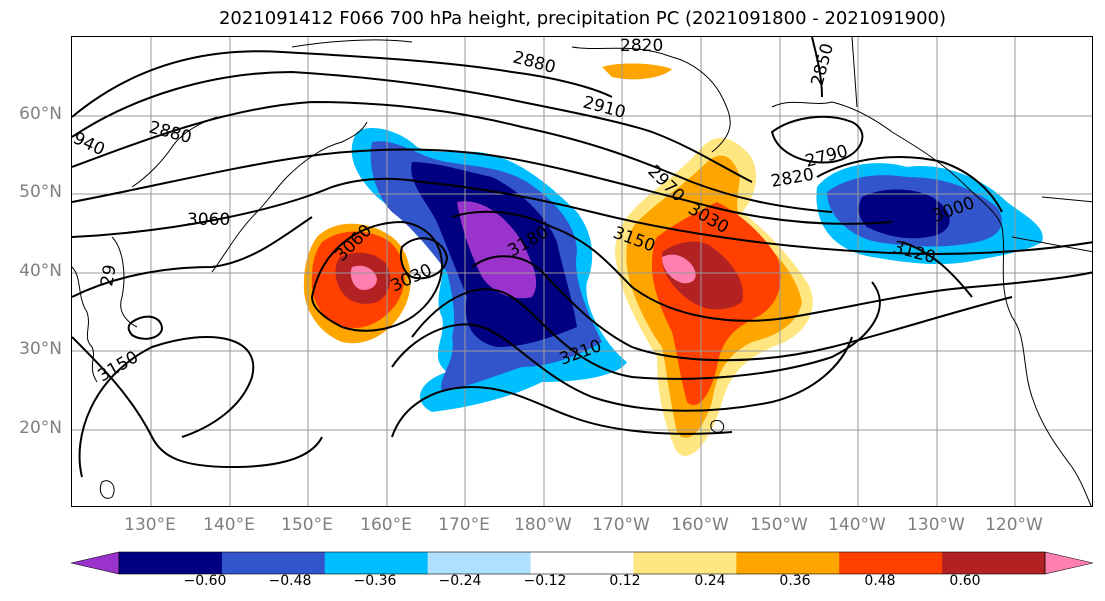  Describe the element at coordinates (95, 563) in the screenshot. I see `colorbar-extend-low` at that location.